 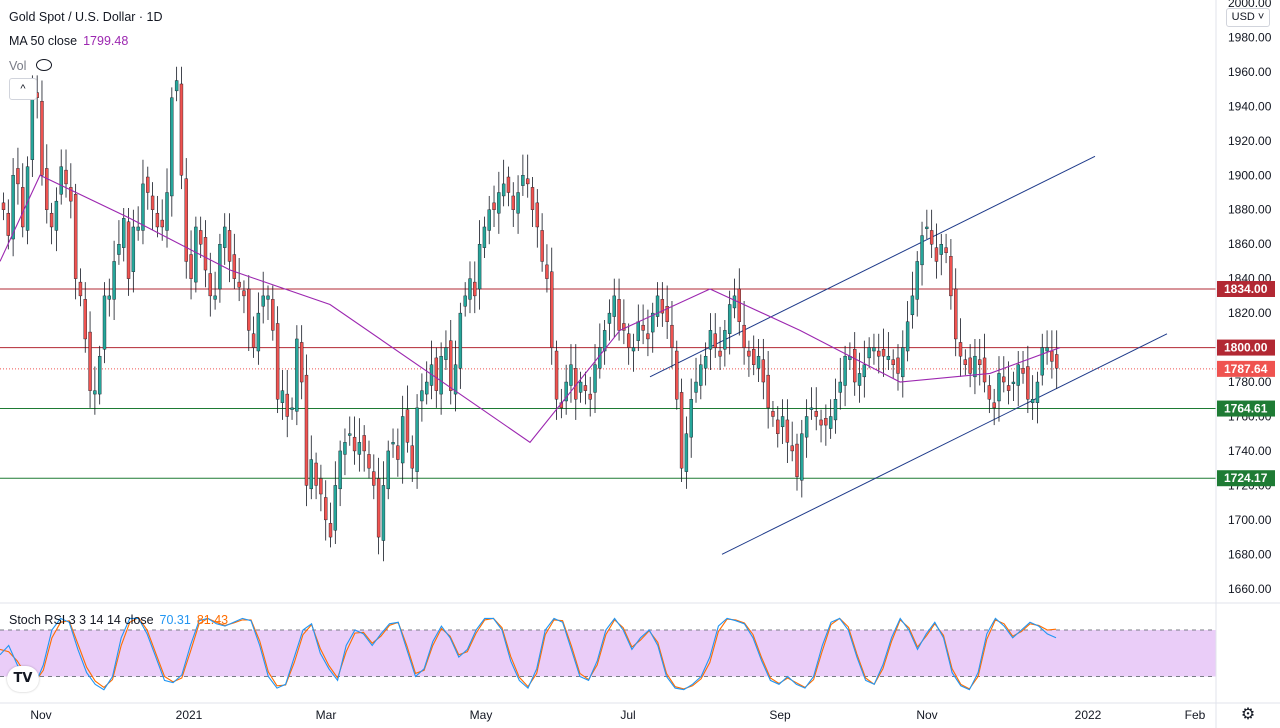 I want to click on price-label-text: 1800.00, so click(x=1246, y=348).